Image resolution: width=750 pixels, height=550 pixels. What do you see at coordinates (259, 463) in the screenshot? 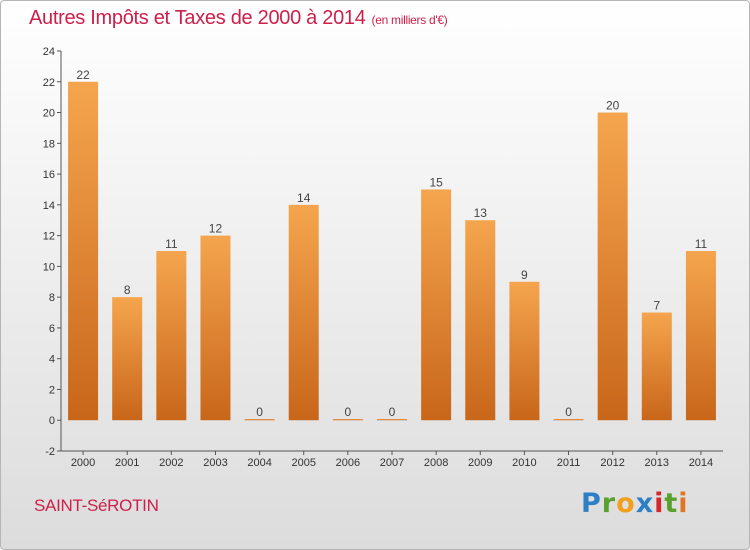
I see `x-tick-label: 2004` at bounding box center [259, 463].